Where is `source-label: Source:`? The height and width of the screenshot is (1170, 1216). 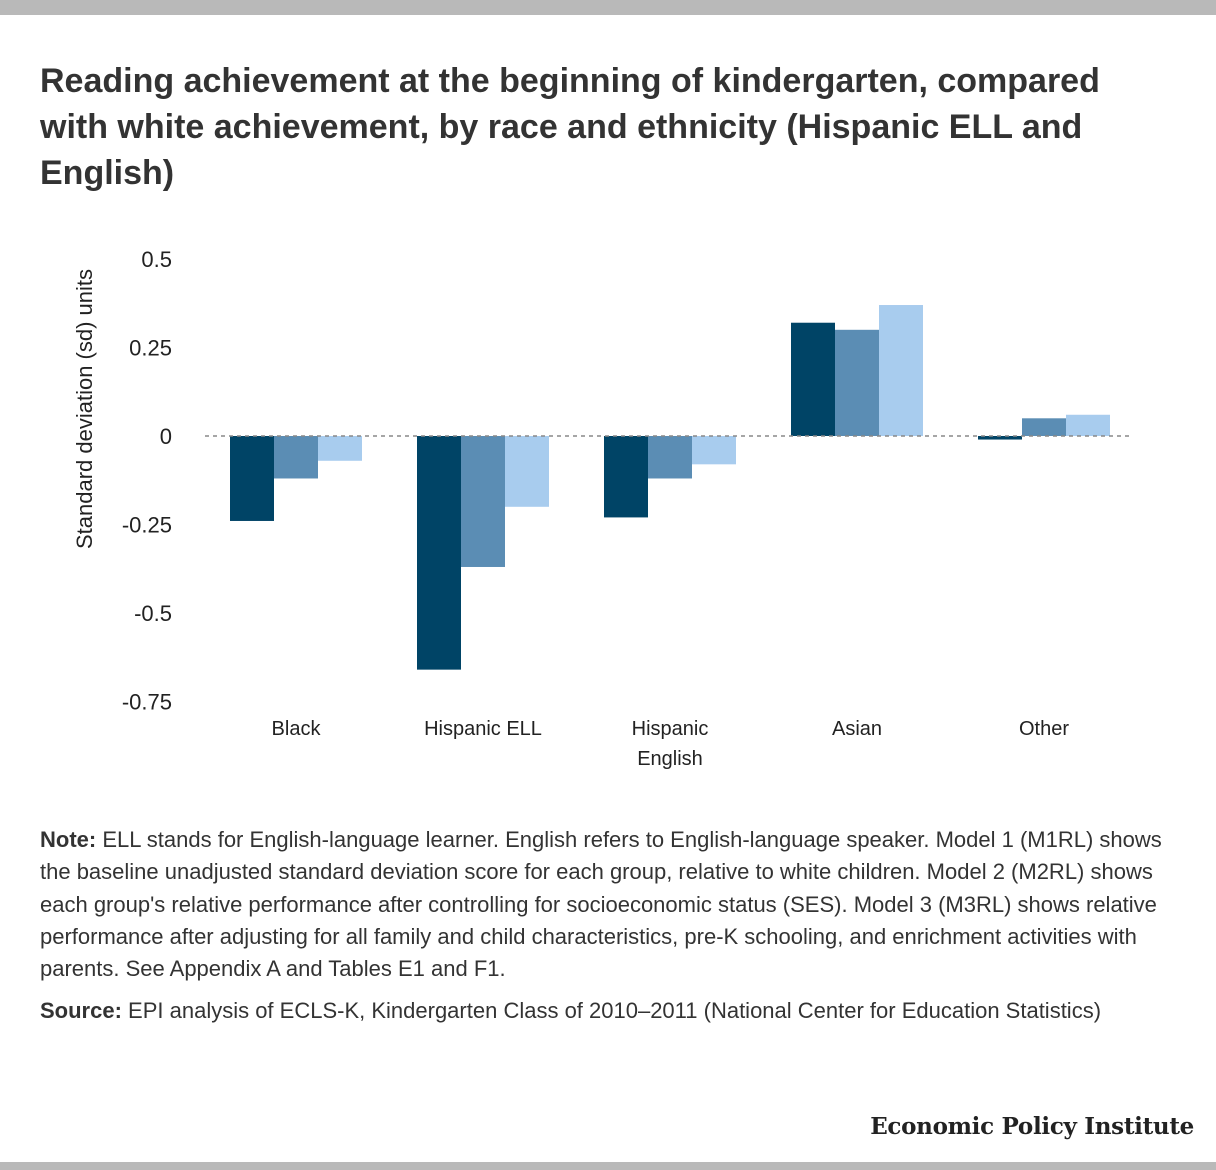
source-label: Source: is located at coordinates (81, 1011).